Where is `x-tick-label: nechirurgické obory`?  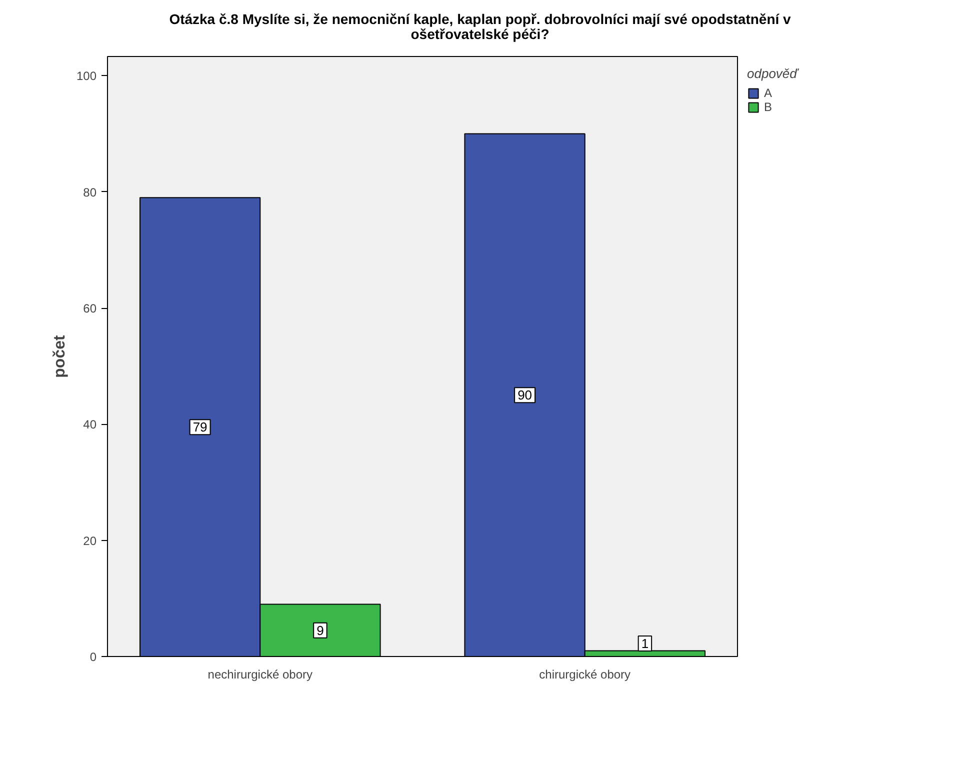 x-tick-label: nechirurgické obory is located at coordinates (260, 675).